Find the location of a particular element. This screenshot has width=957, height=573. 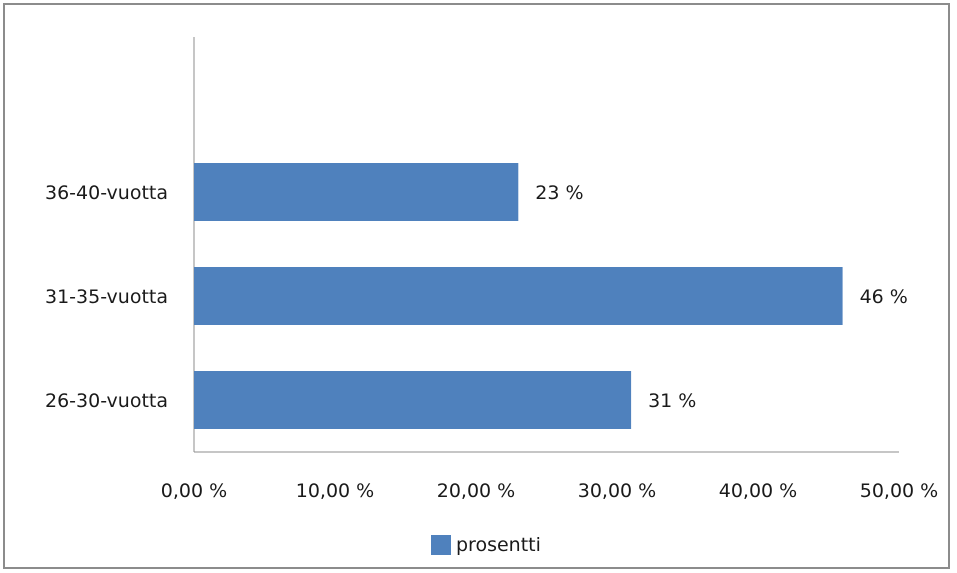

chart-legend: prosentti is located at coordinates (486, 545).